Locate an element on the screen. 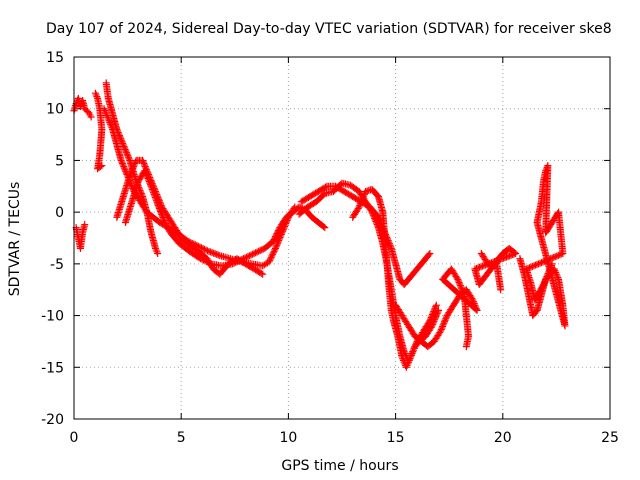 This screenshot has width=640, height=480. y-tick-label: -10 is located at coordinates (52, 317).